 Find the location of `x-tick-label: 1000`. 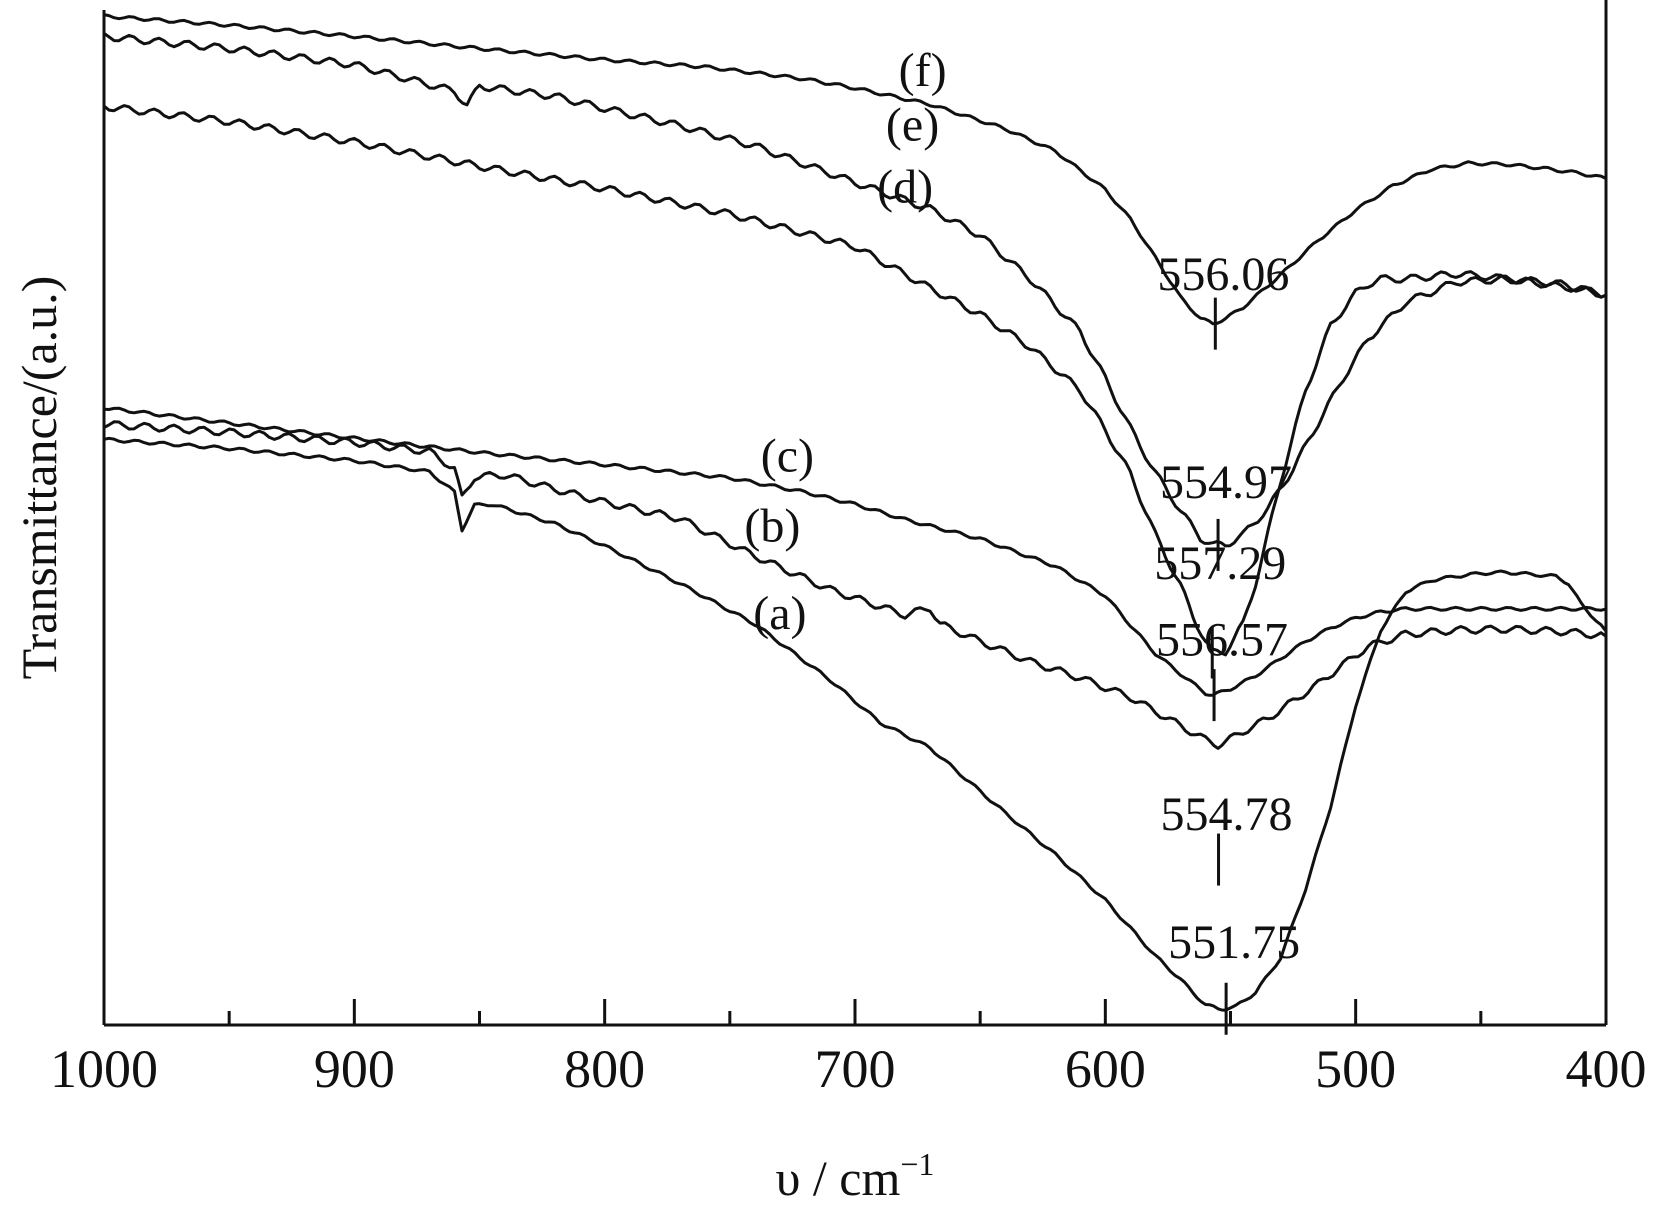

x-tick-label: 1000 is located at coordinates (104, 1069).